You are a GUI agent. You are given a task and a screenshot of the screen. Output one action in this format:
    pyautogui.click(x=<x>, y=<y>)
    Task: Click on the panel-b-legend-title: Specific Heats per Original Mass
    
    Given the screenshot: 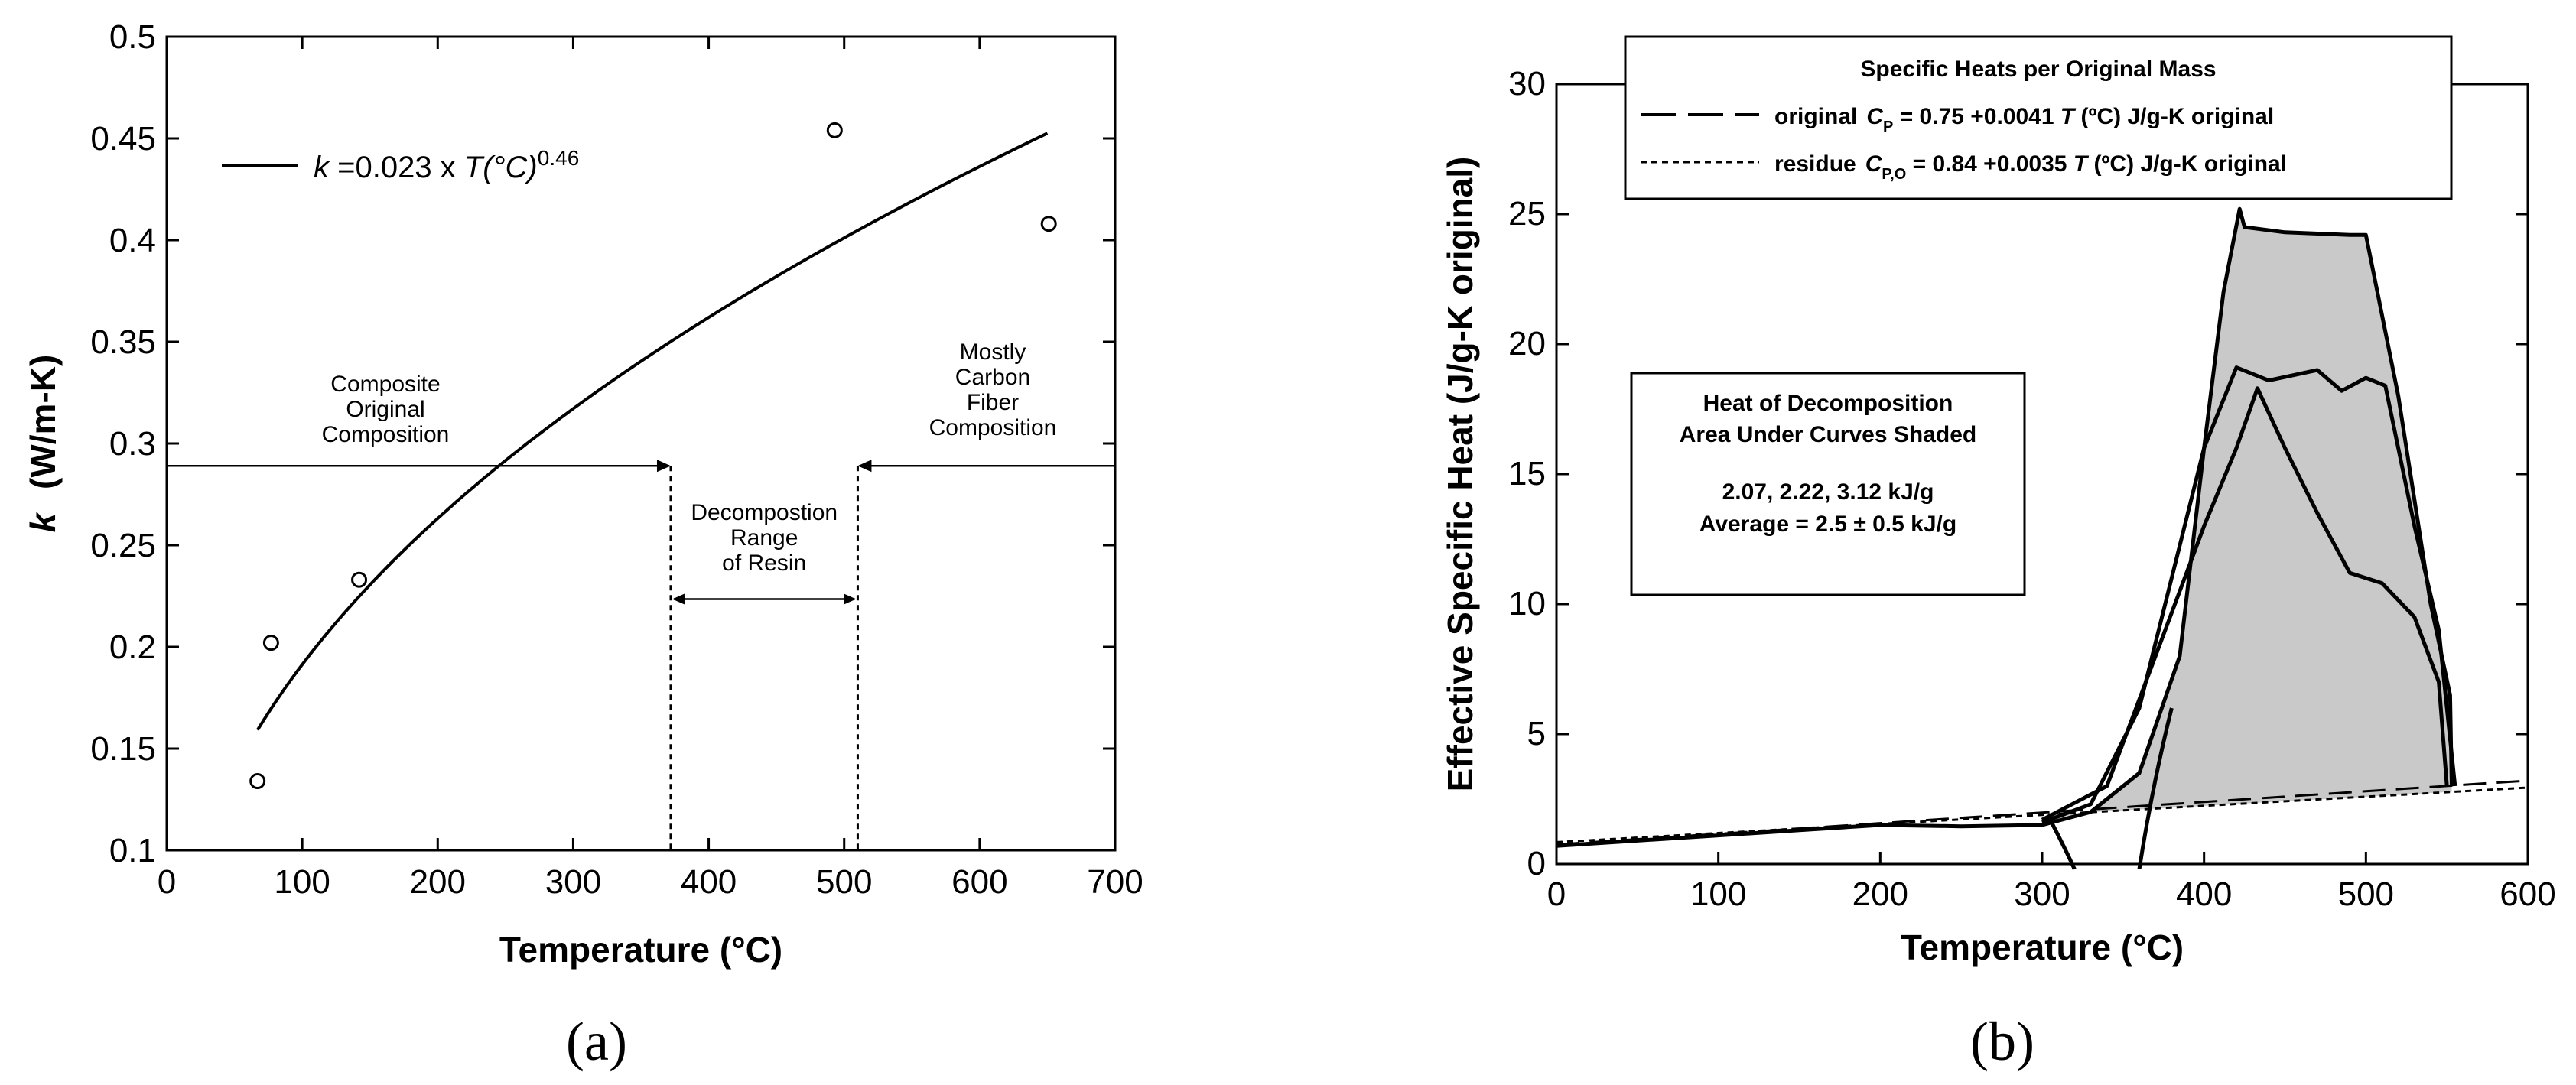 What is the action you would take?
    pyautogui.click(x=2038, y=70)
    